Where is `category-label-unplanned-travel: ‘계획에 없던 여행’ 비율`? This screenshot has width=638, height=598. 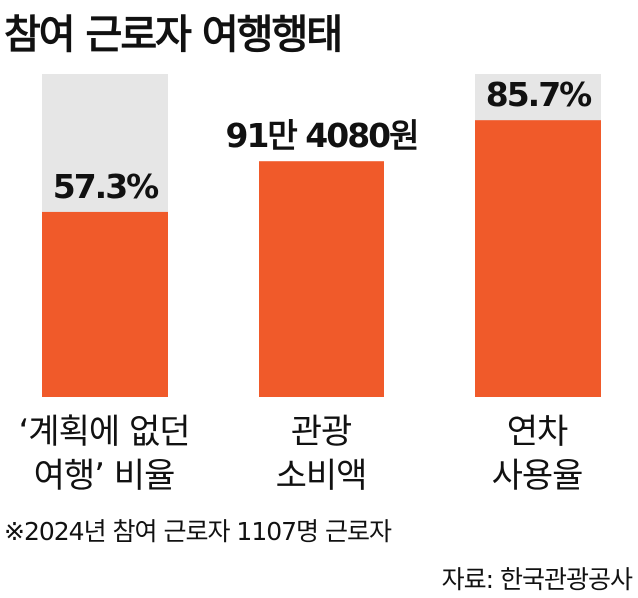 category-label-unplanned-travel: ‘계획에 없던 여행’ 비율 is located at coordinates (104, 454).